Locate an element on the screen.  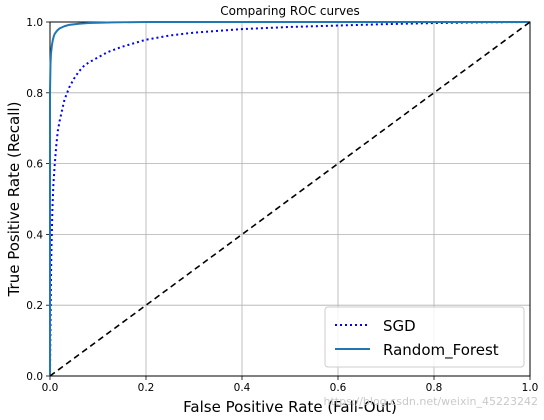
y-tick-label: 1.0 is located at coordinates (34, 23).